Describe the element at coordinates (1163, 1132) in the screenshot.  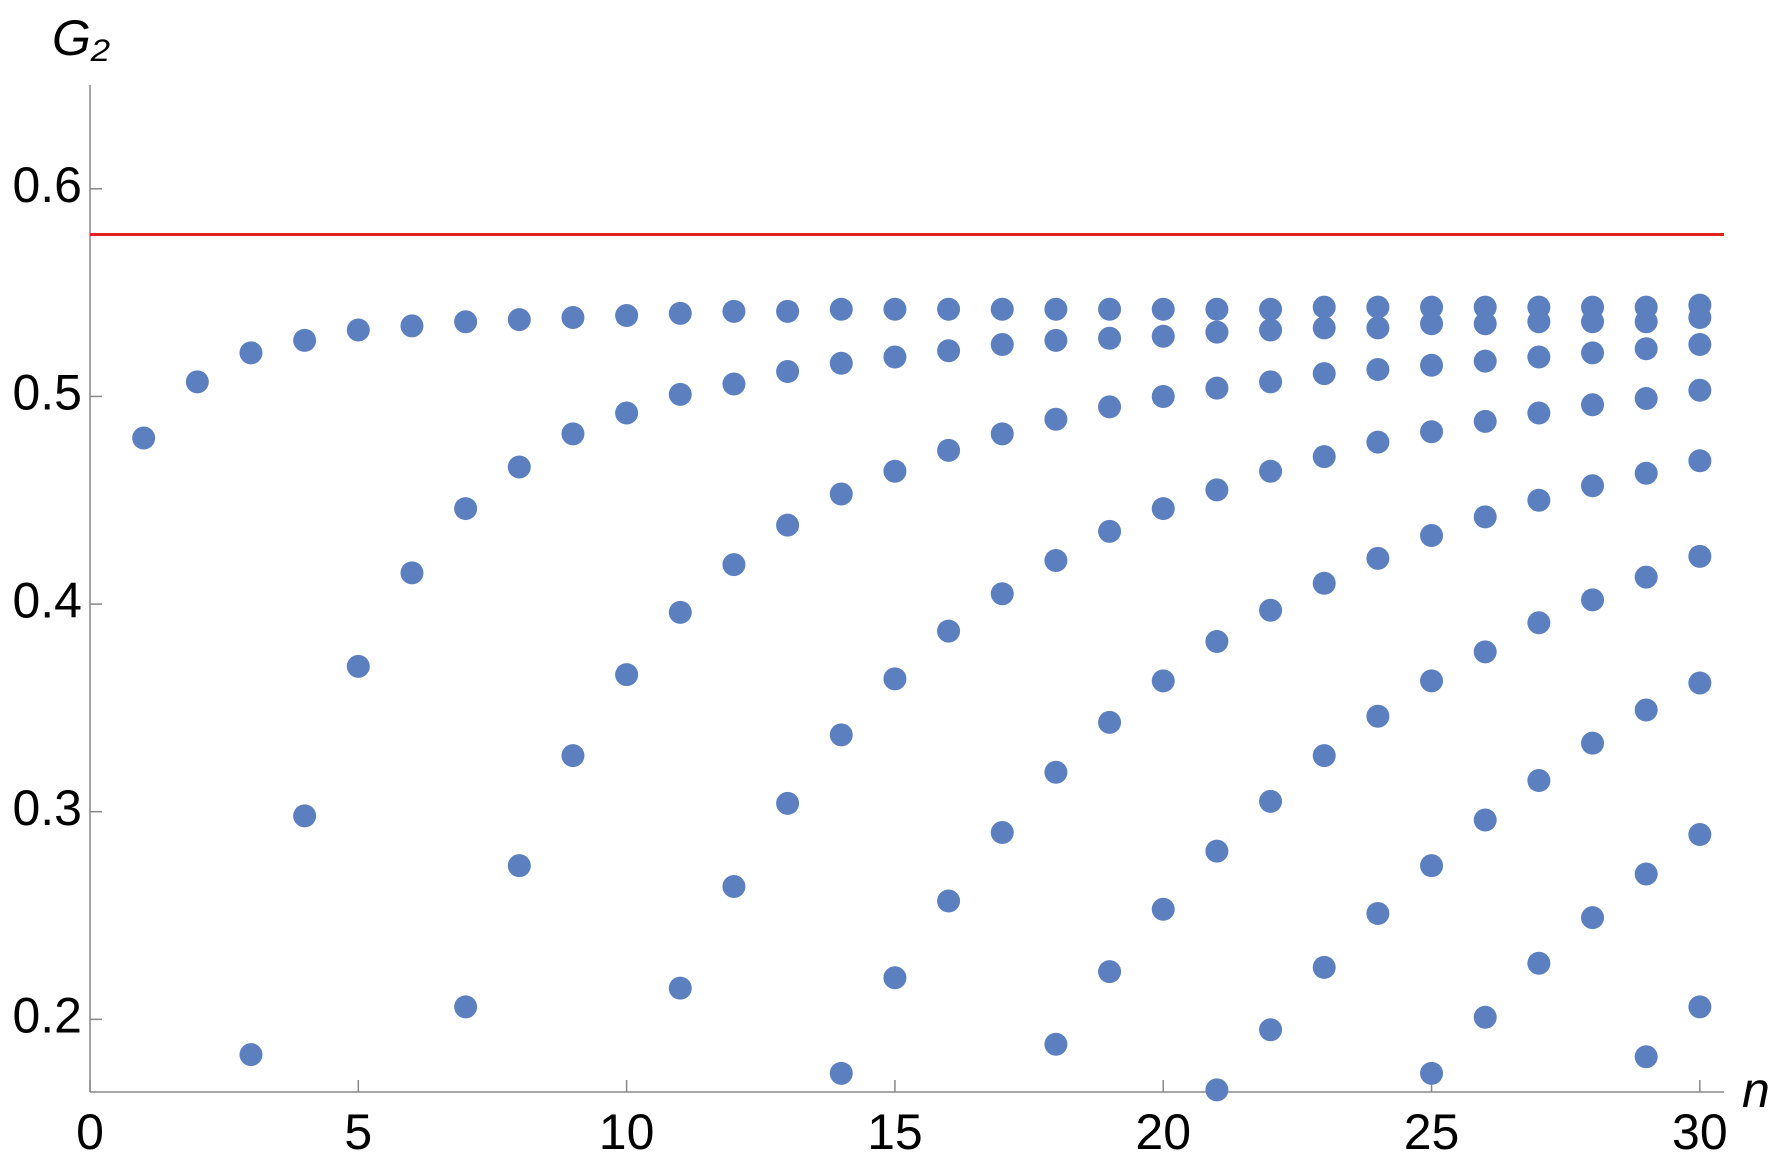
I see `x-tick-label: 20` at that location.